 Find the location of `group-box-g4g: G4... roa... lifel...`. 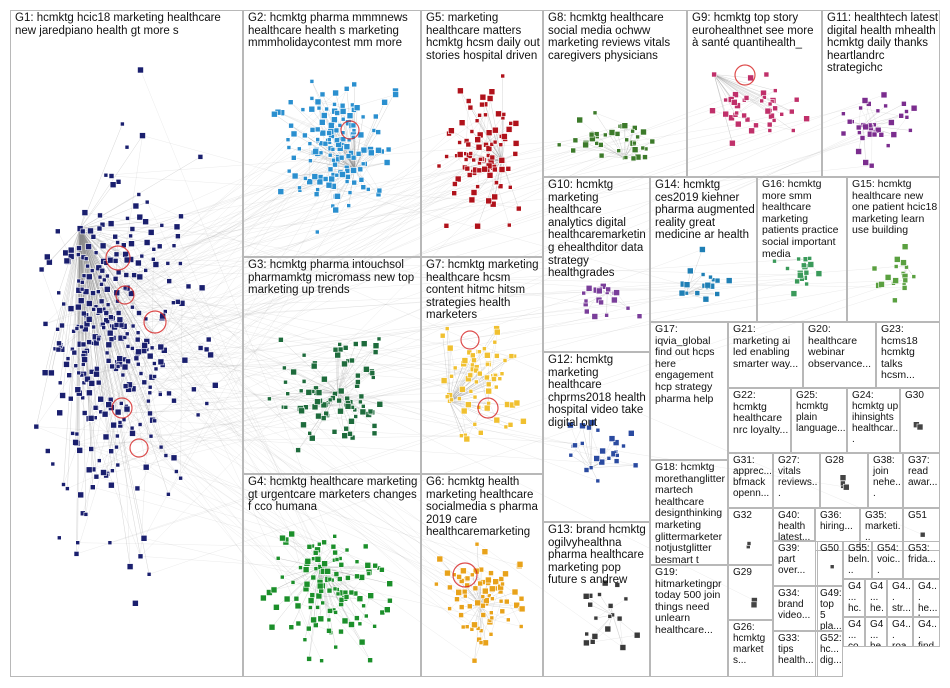

group-box-g4g: G4... roa... lifel... is located at coordinates (900, 632).